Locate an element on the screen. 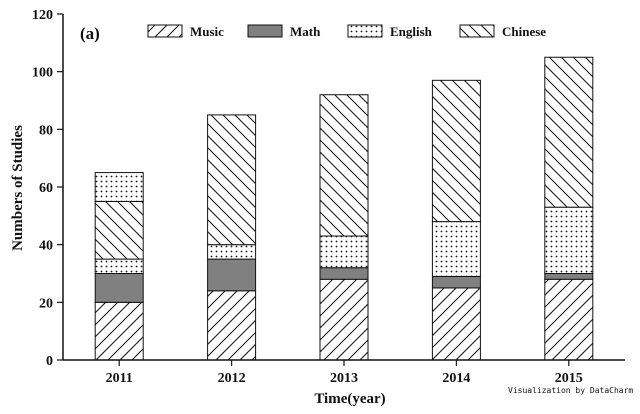 The width and height of the screenshot is (640, 414). legend-label-english: English is located at coordinates (411, 31).